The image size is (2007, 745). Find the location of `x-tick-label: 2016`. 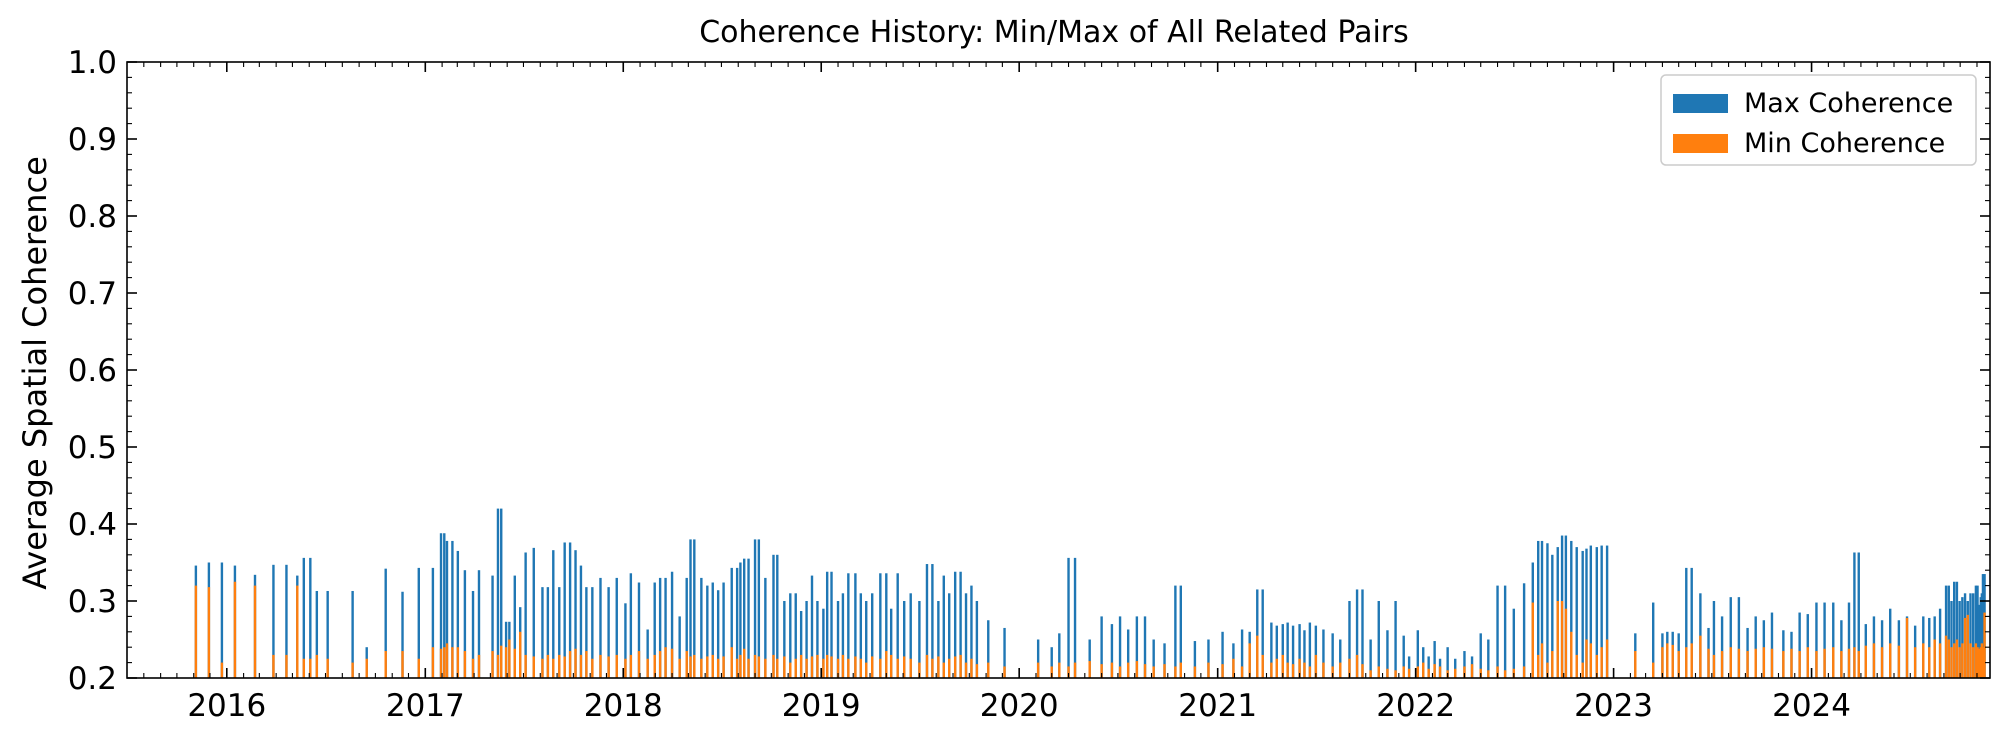

x-tick-label: 2016 is located at coordinates (226, 706).